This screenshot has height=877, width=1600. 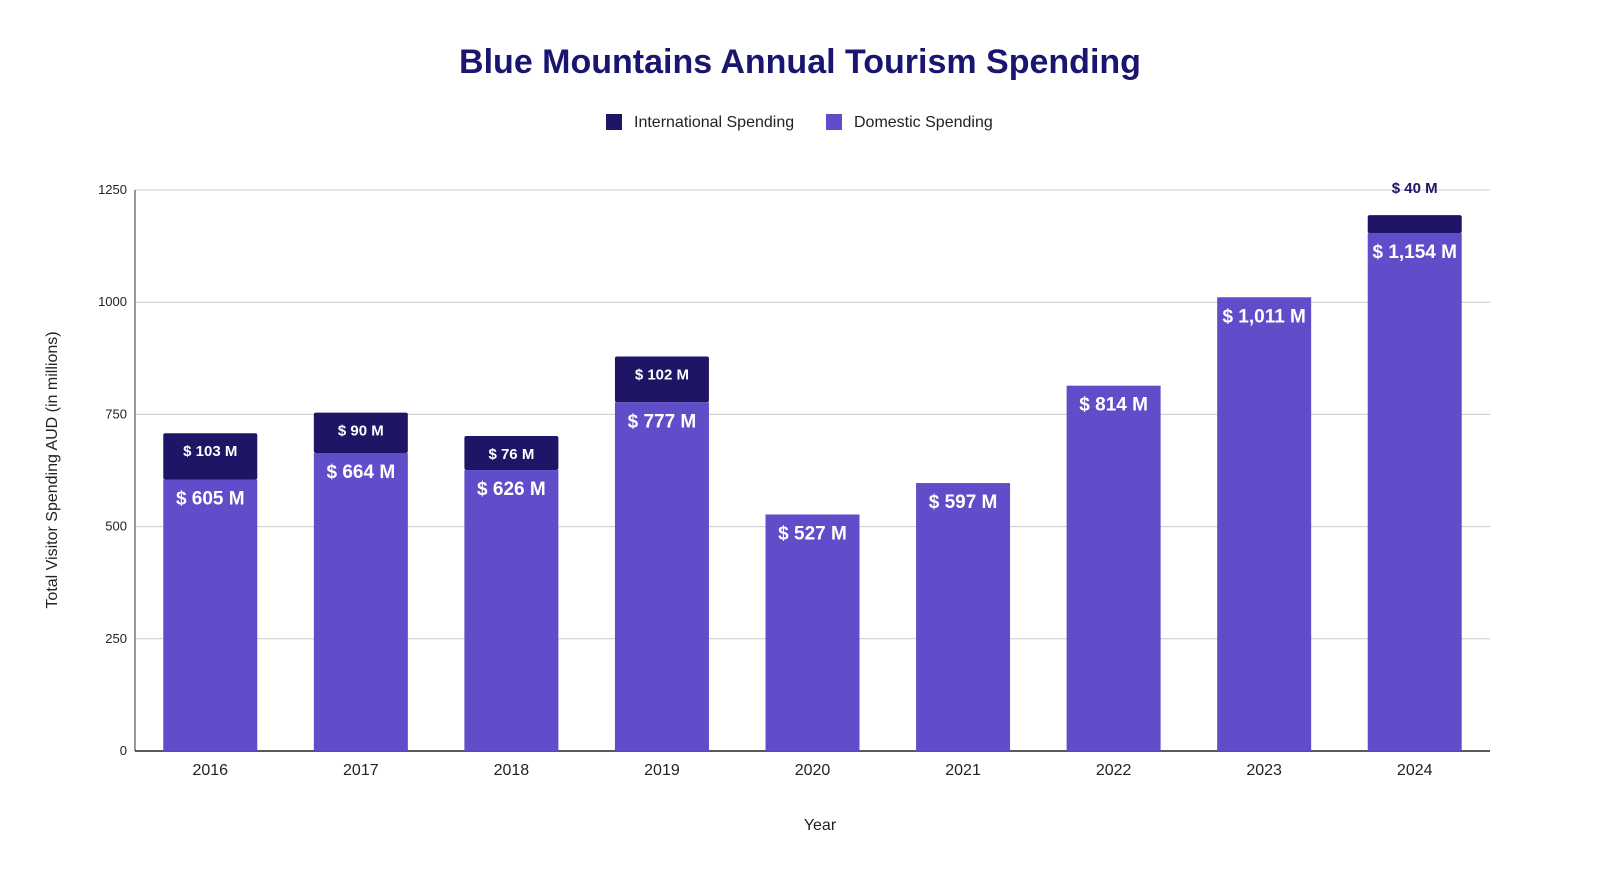 I want to click on chart-title: Blue Mountains Annual Tourism Spending, so click(x=800, y=62).